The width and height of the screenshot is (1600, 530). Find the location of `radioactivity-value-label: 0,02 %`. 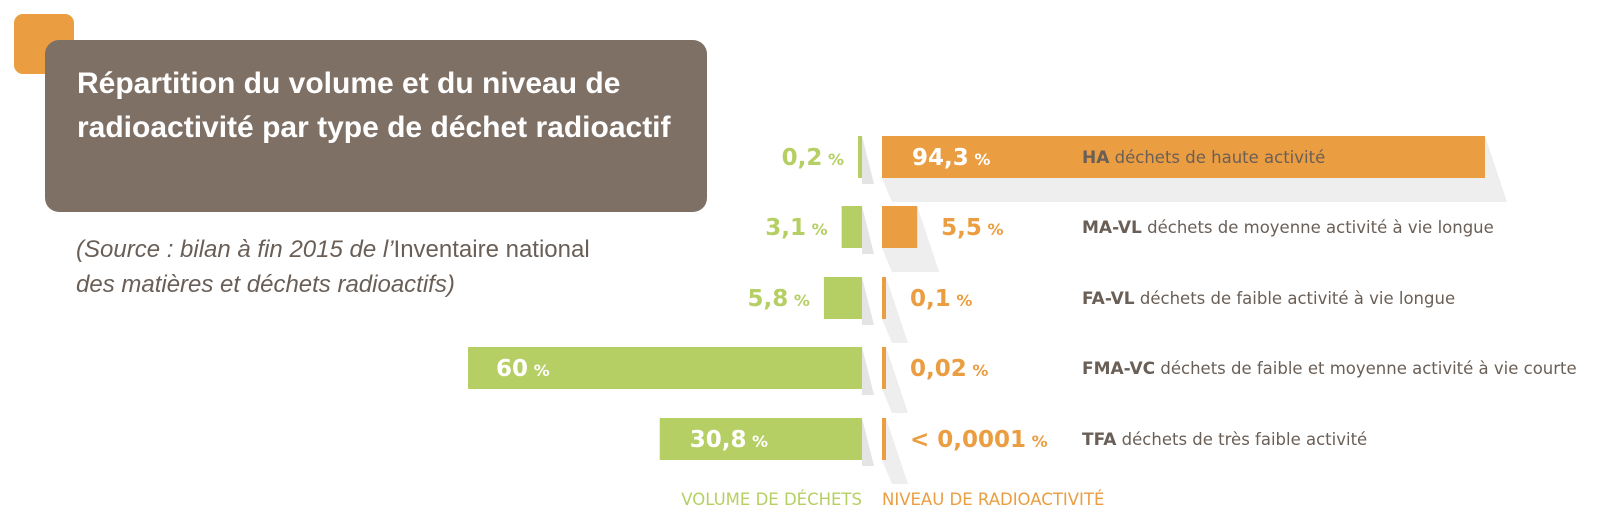

radioactivity-value-label: 0,02 % is located at coordinates (949, 369).